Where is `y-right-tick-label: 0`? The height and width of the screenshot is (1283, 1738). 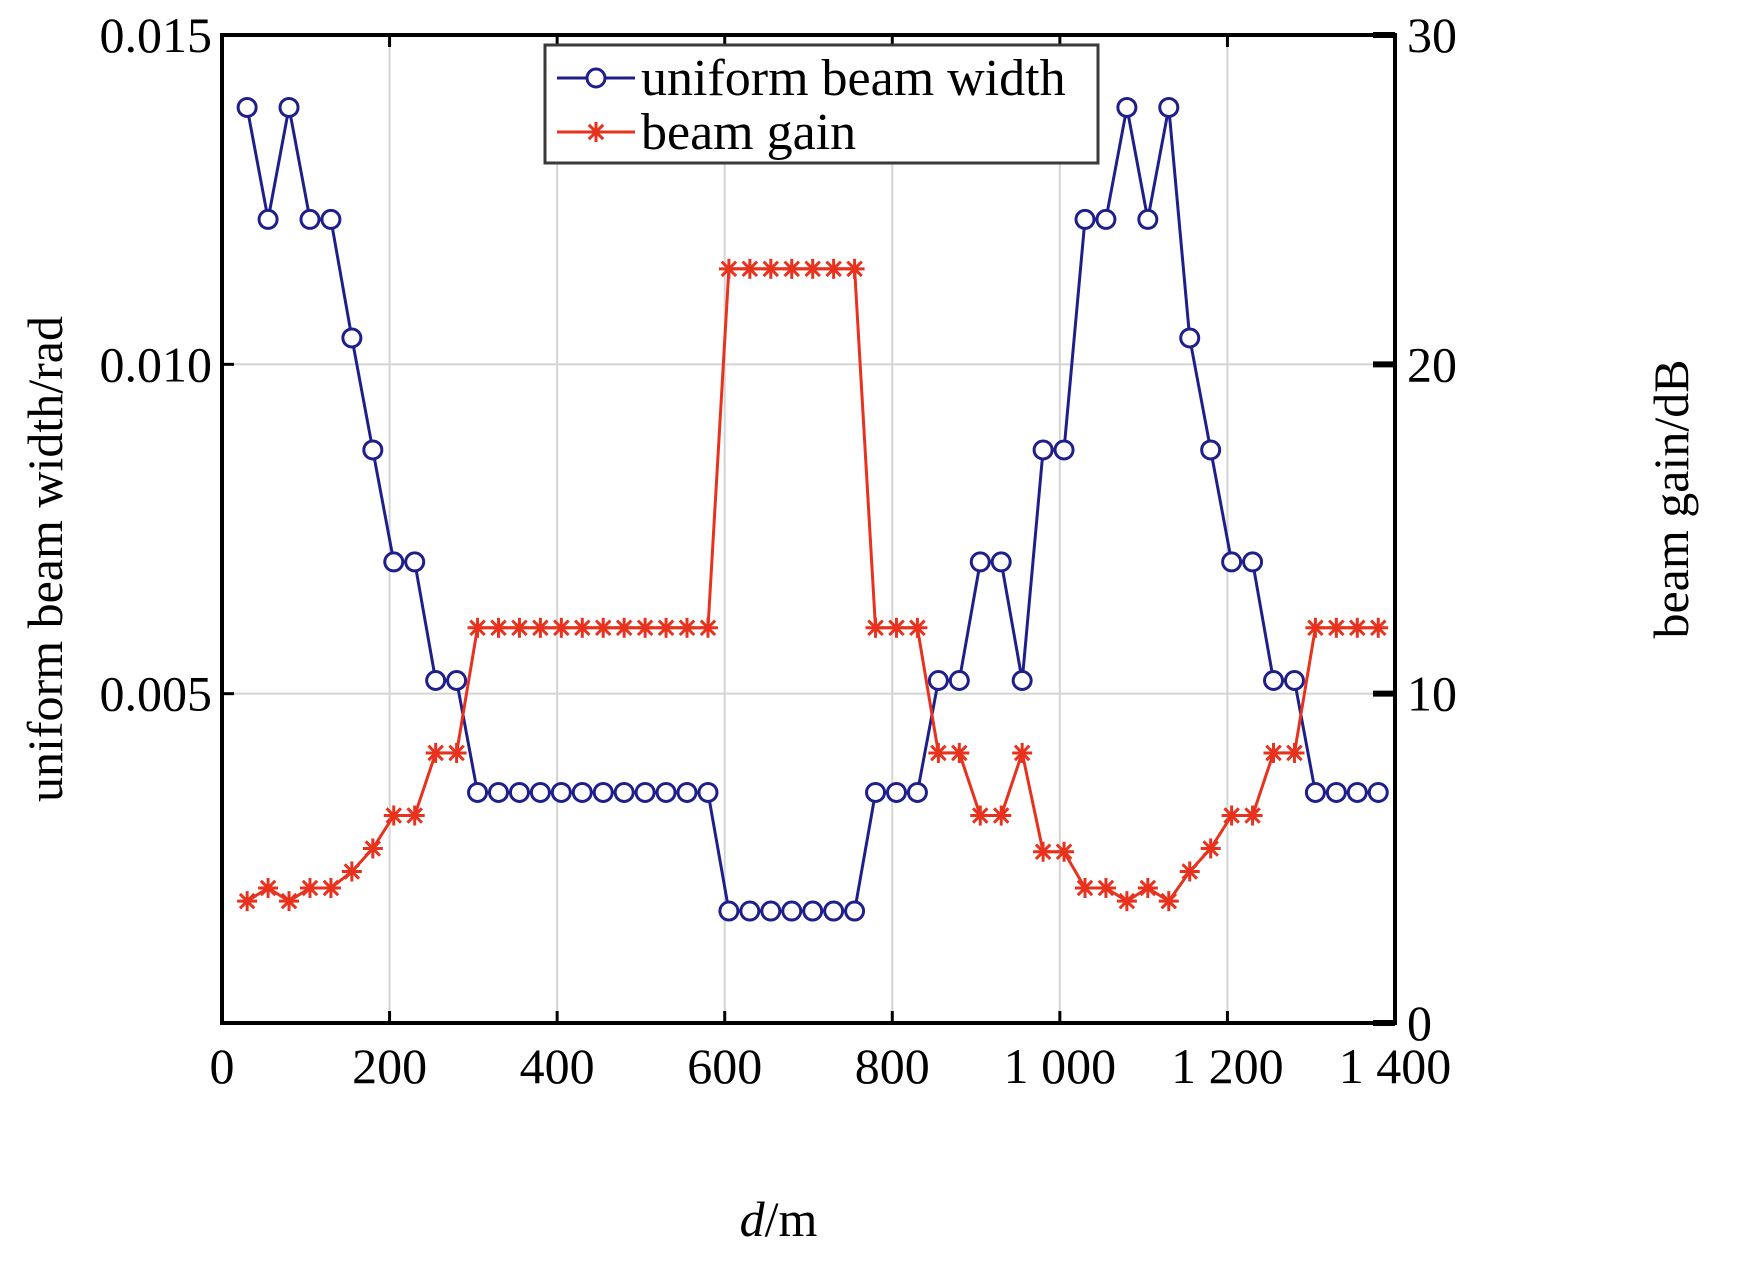 y-right-tick-label: 0 is located at coordinates (1419, 1023).